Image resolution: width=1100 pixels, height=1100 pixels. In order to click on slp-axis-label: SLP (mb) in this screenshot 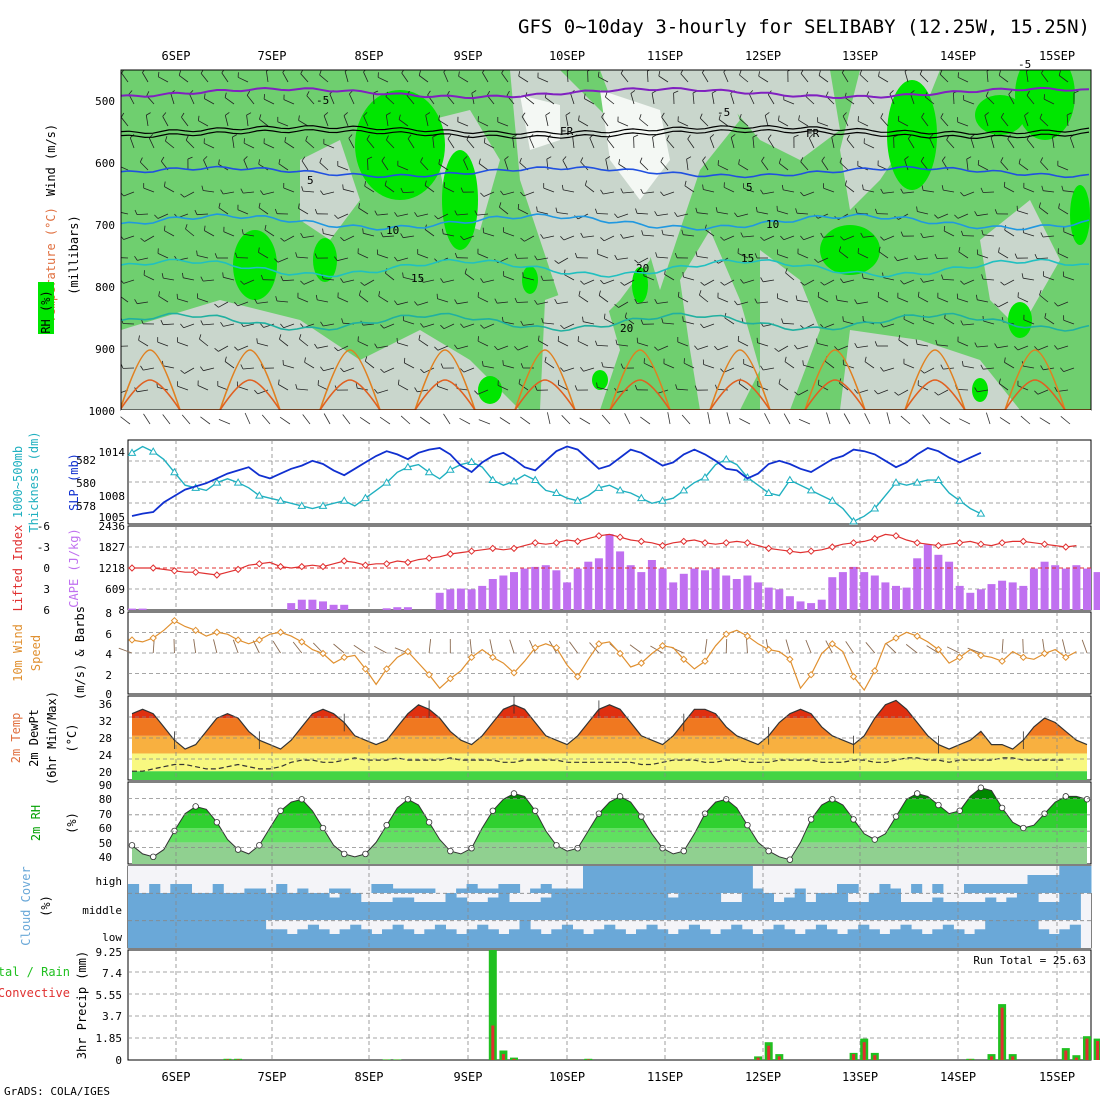, I will do `click(74, 482)`.